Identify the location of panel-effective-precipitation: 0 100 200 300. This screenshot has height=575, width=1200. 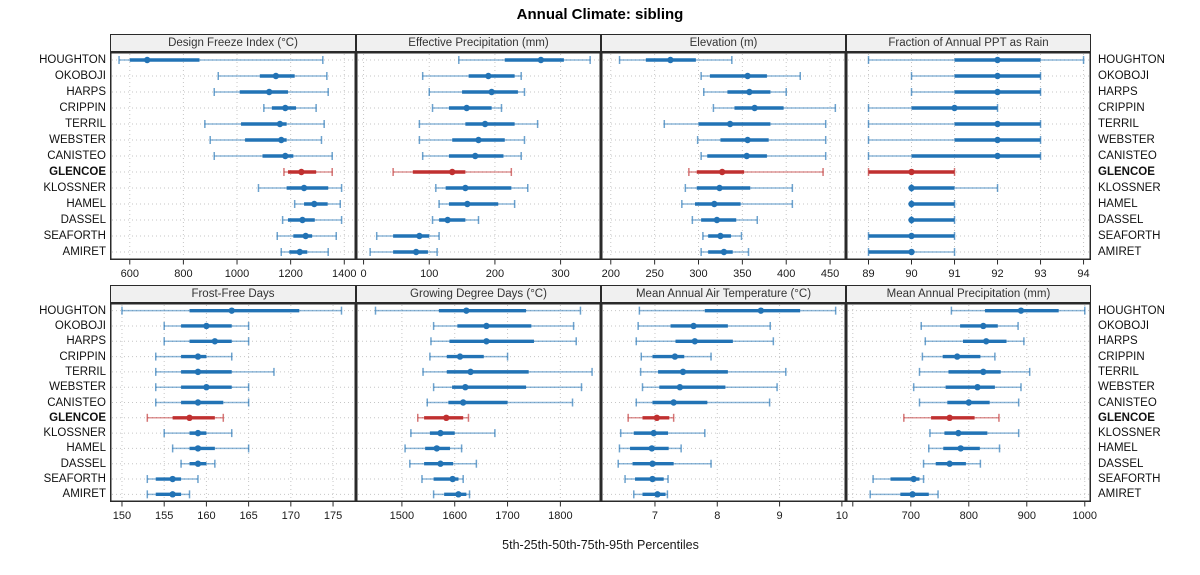
(478, 166).